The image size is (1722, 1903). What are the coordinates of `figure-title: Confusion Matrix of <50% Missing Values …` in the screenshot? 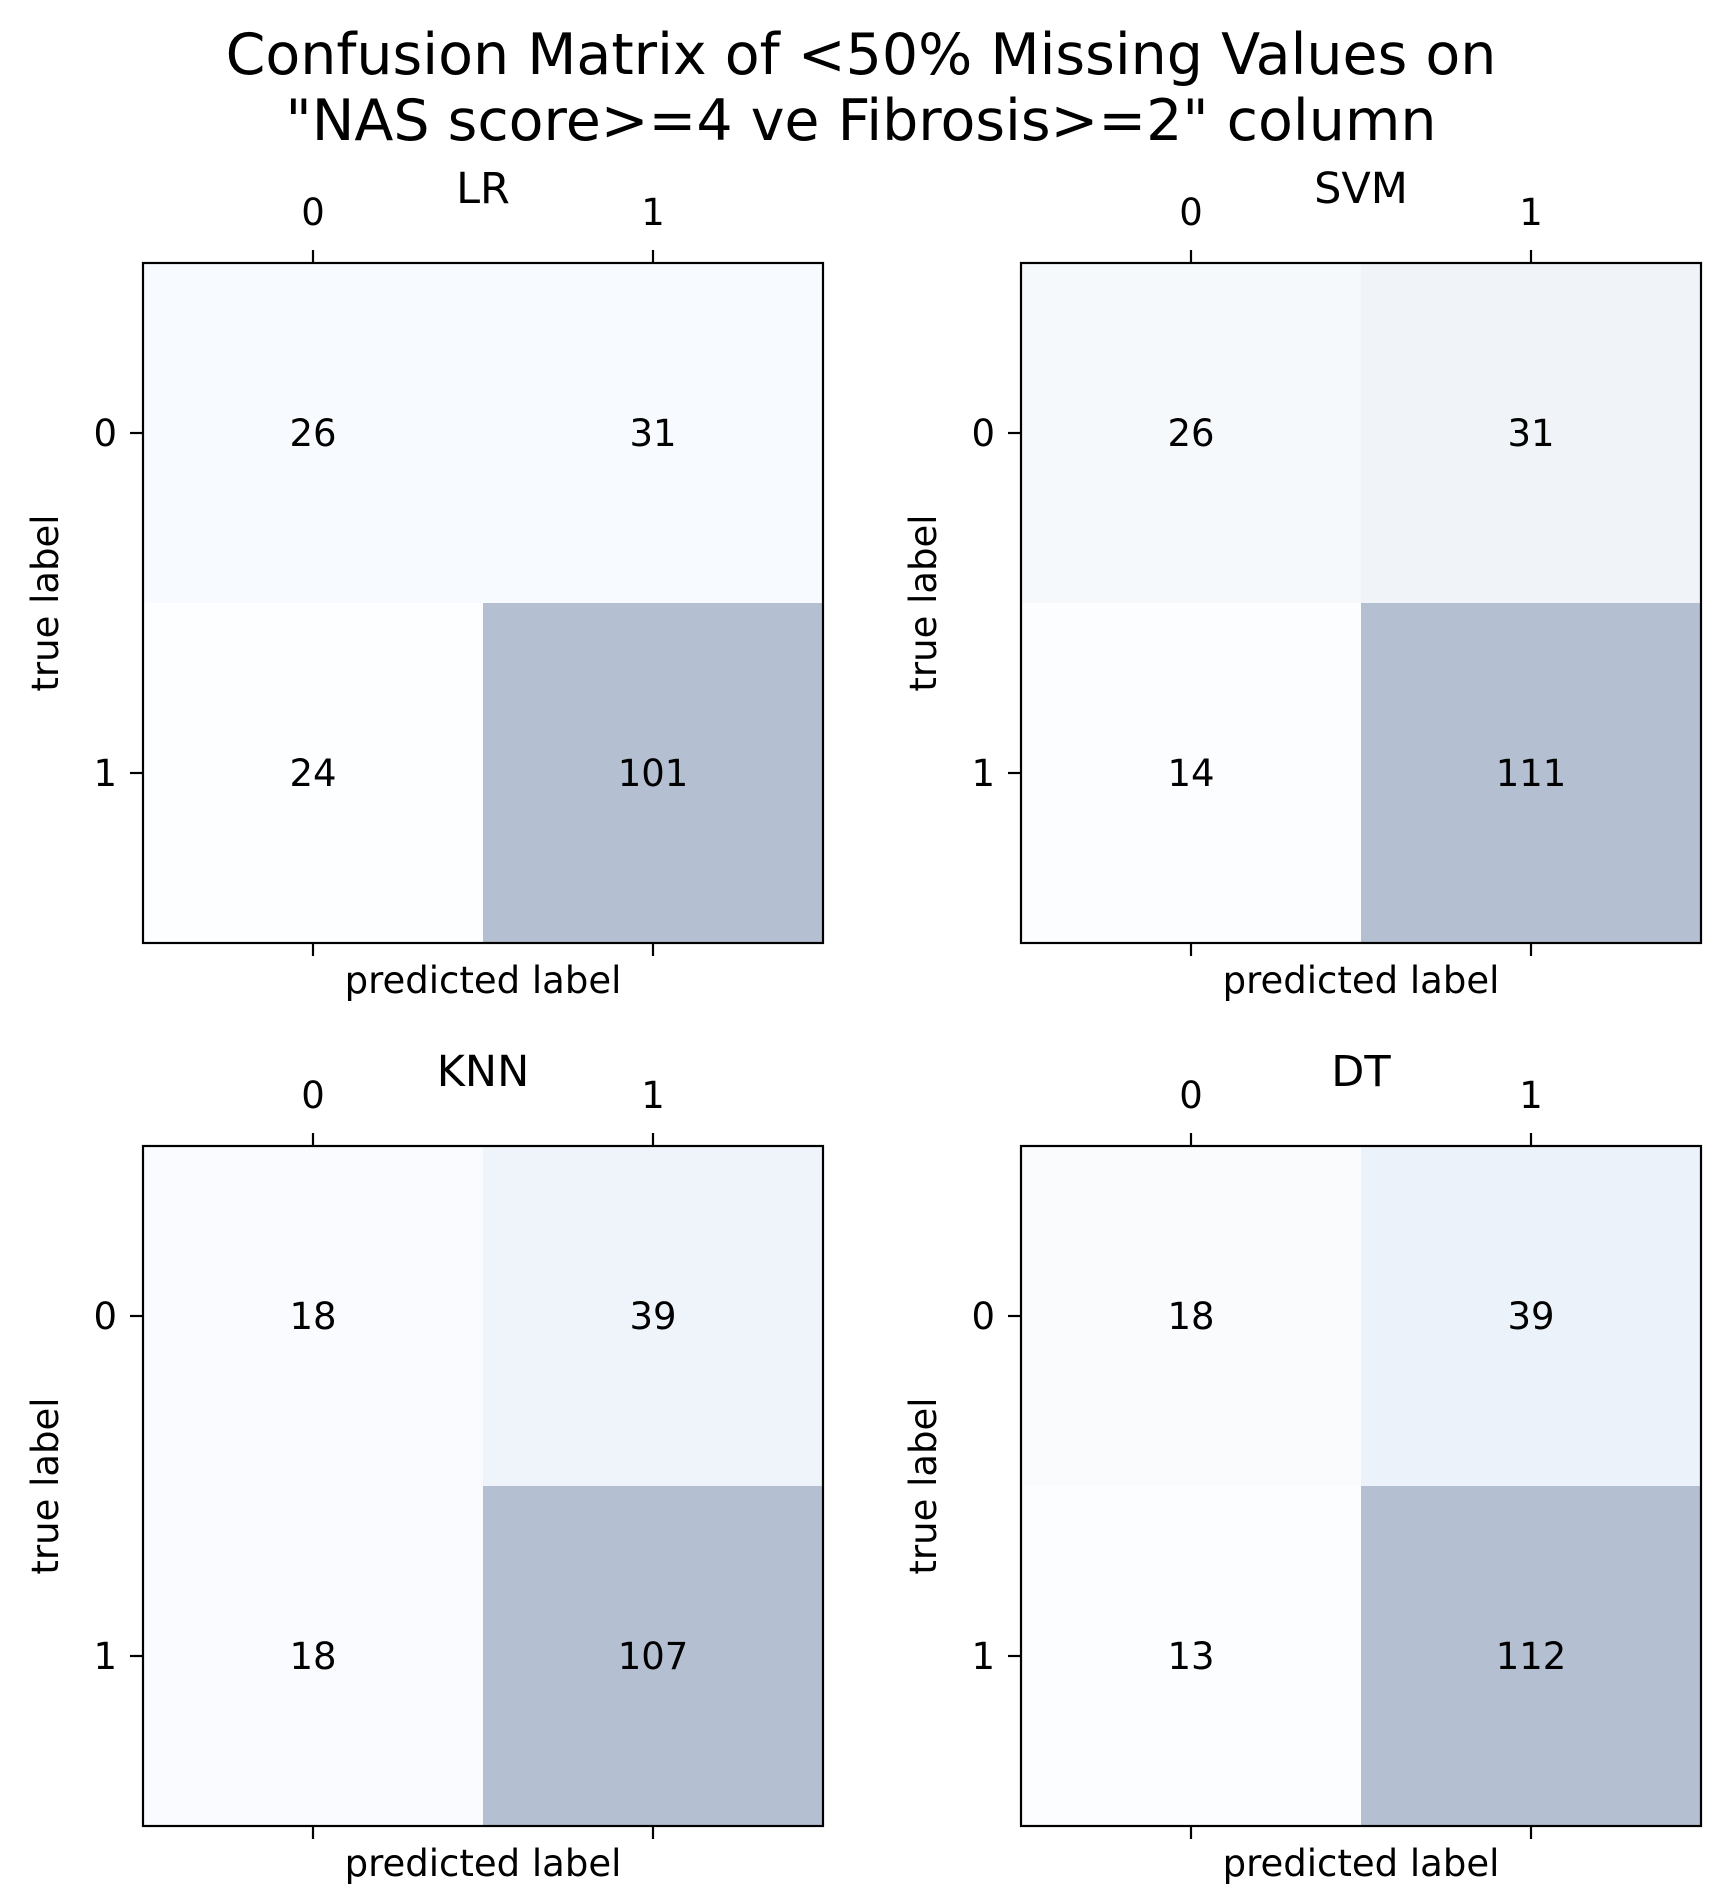 It's located at (861, 88).